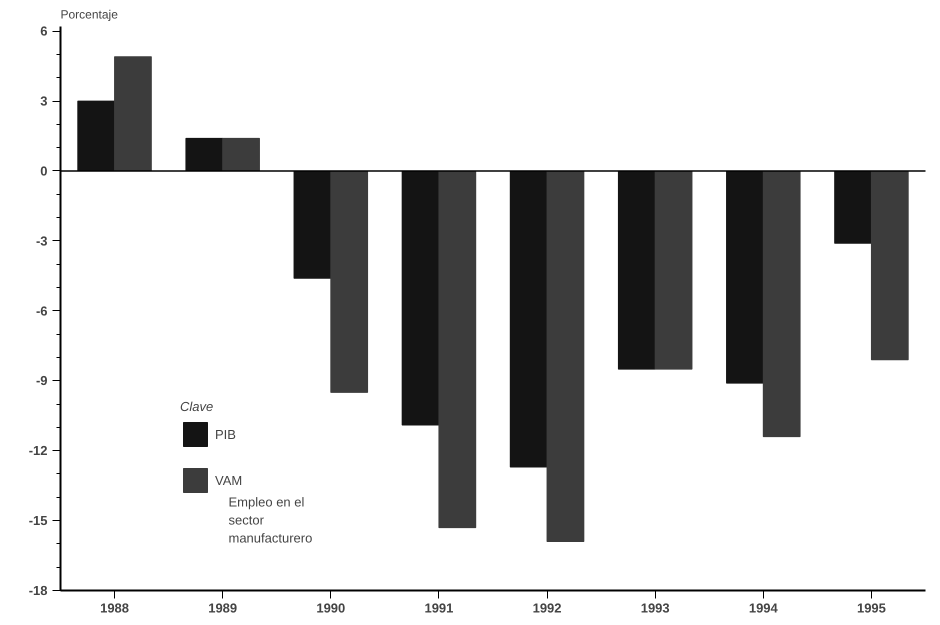 This screenshot has width=940, height=625. What do you see at coordinates (547, 608) in the screenshot?
I see `x-tick-label: 1992` at bounding box center [547, 608].